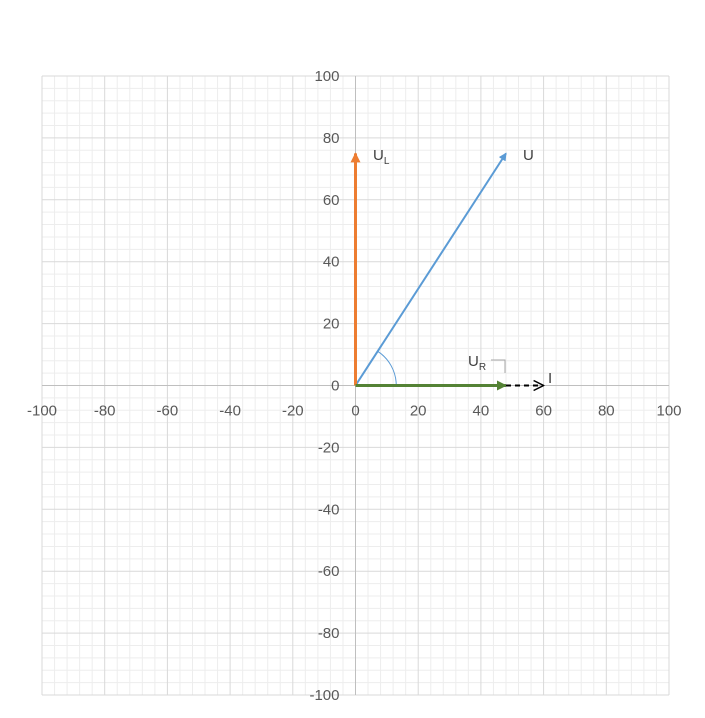 The width and height of the screenshot is (705, 718). Describe the element at coordinates (168, 411) in the screenshot. I see `x-tick-label: -60` at that location.